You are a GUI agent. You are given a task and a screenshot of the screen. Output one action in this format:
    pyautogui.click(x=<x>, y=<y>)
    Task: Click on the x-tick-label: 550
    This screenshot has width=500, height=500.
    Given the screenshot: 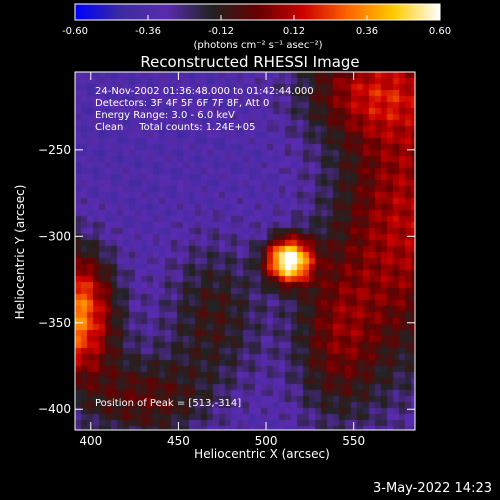 What is the action you would take?
    pyautogui.click(x=353, y=441)
    